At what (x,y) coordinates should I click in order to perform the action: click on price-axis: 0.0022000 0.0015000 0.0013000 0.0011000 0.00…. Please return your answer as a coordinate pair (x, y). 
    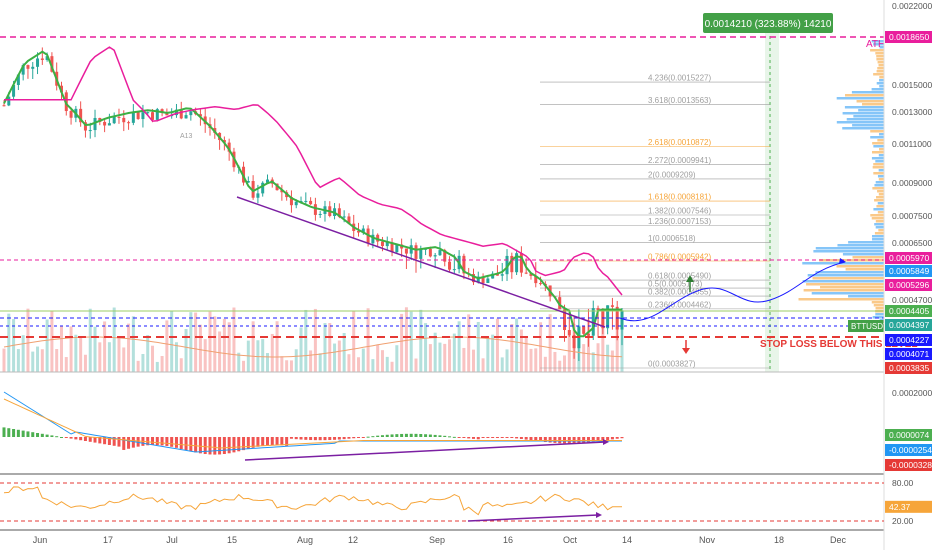
    Looking at the image, I should click on (908, 263).